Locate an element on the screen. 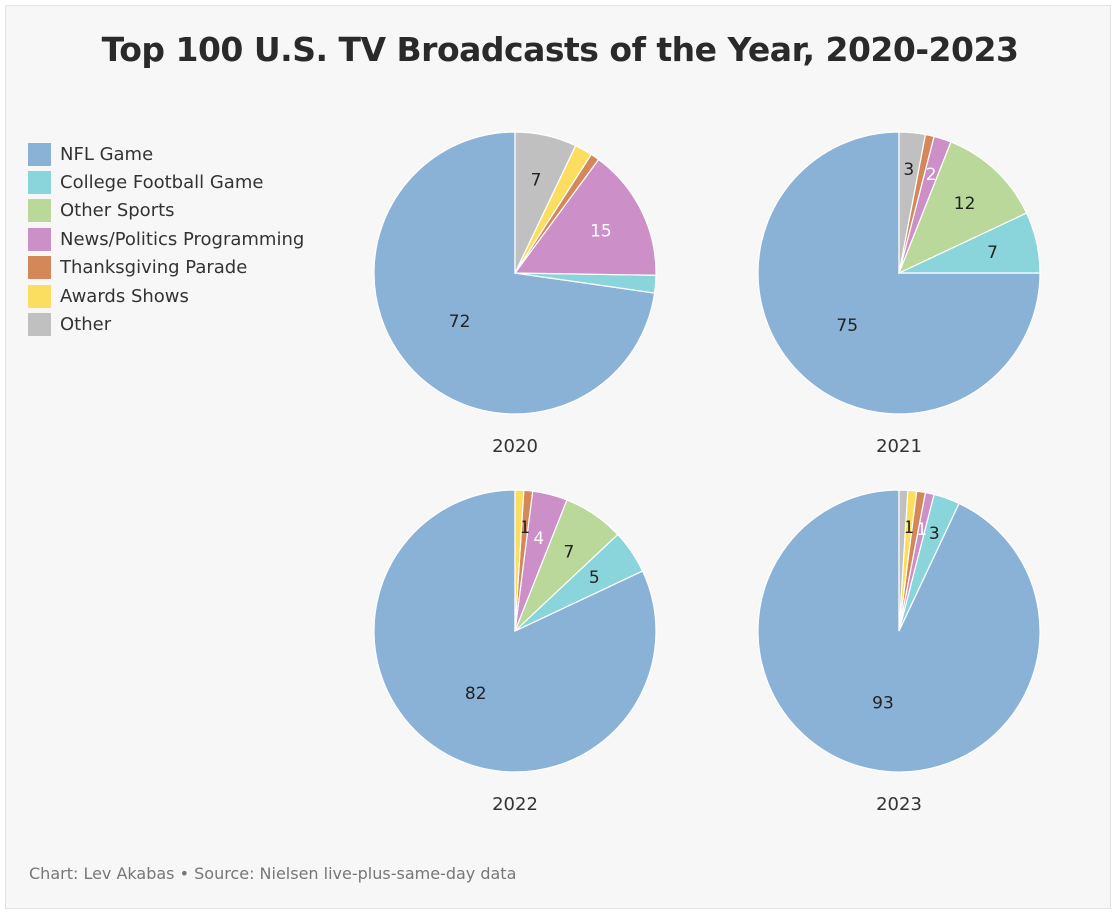 The height and width of the screenshot is (915, 1120). data-label-college-football-game-2023: 3 is located at coordinates (934, 534).